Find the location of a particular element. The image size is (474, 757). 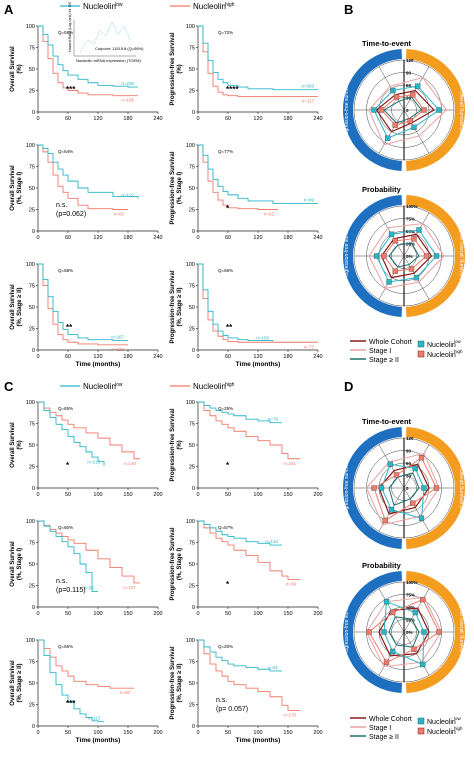

legend-c-high-label: Nucleolin is located at coordinates (209, 386).